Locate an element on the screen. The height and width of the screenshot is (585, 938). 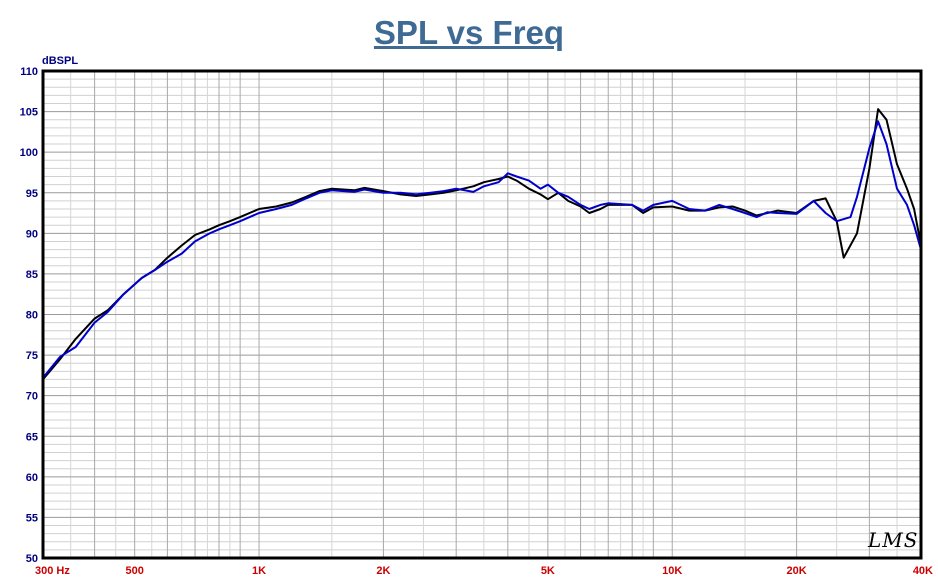
x-tick-label: 1K is located at coordinates (259, 571).